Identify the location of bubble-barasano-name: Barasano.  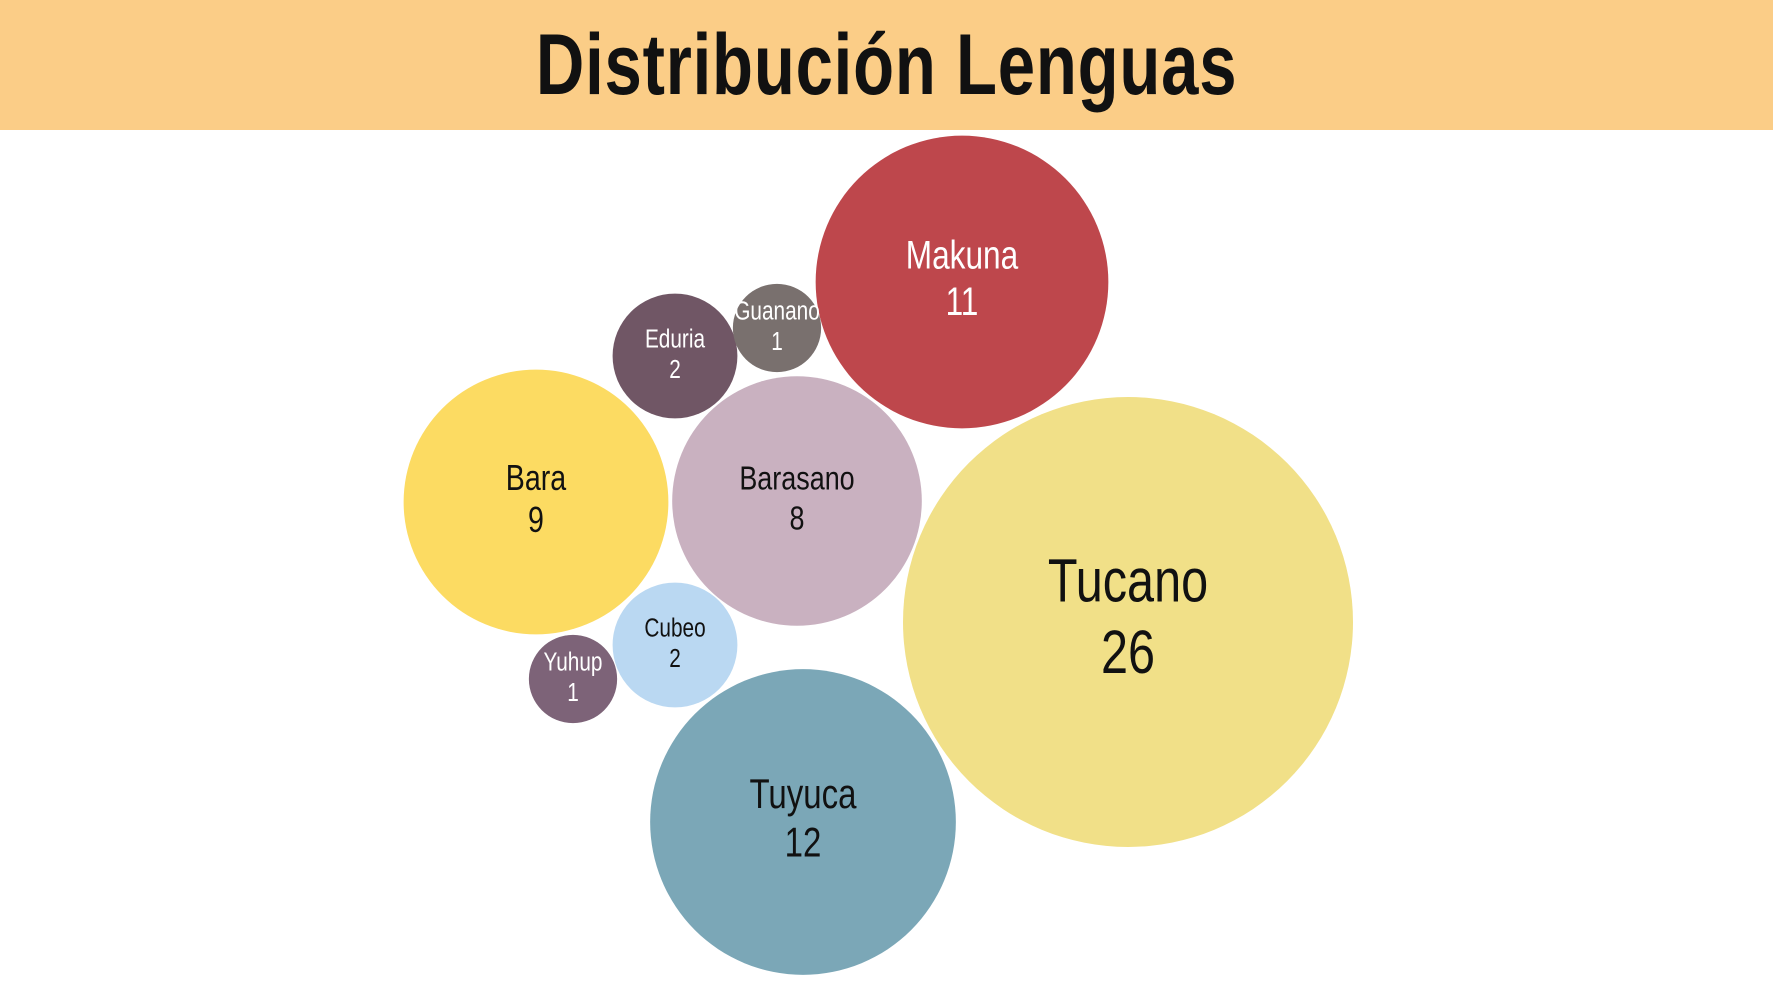
(796, 479).